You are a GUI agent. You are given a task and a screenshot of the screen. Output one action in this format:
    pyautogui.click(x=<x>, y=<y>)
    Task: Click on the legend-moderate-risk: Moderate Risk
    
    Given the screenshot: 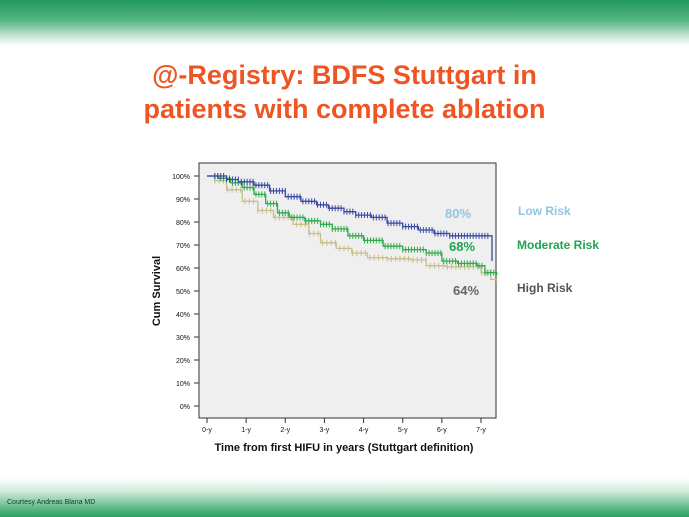 What is the action you would take?
    pyautogui.click(x=558, y=245)
    